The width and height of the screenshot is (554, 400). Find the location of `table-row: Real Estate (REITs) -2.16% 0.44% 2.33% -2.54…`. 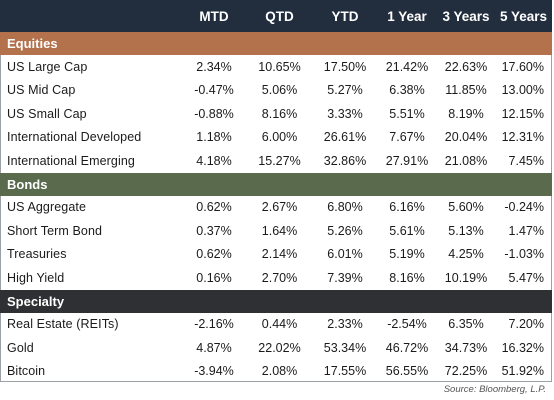

table-row: Real Estate (REITs) -2.16% 0.44% 2.33% -2.54… is located at coordinates (276, 325).